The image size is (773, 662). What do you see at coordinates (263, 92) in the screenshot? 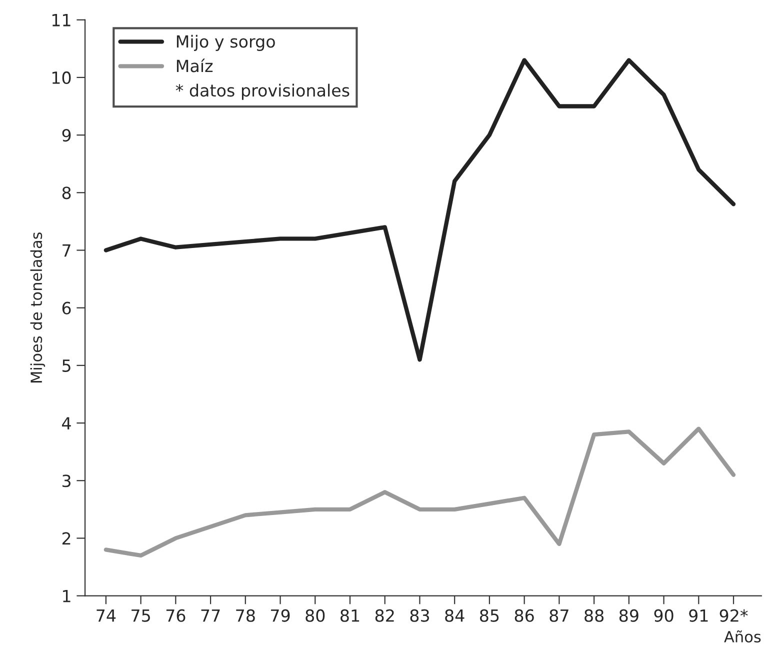
I see `annotation: * datos provisionales` at bounding box center [263, 92].